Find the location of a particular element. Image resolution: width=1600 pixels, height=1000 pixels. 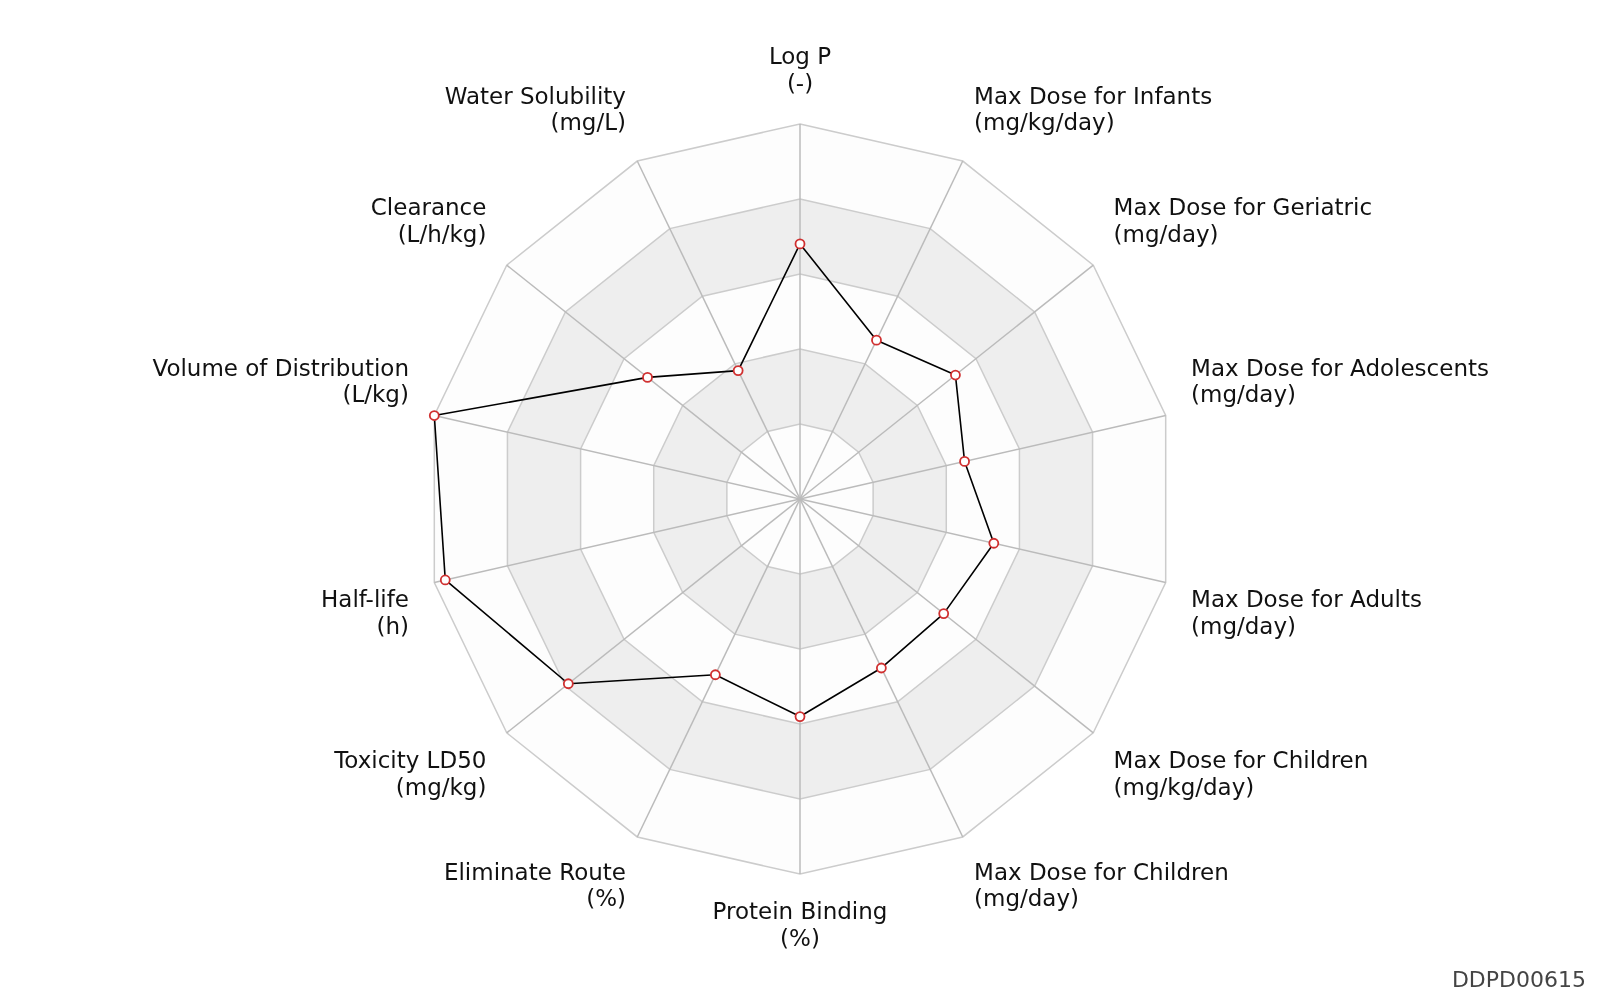

spoke-label: Max Dose for Geriatric (mg/day) is located at coordinates (1243, 220).